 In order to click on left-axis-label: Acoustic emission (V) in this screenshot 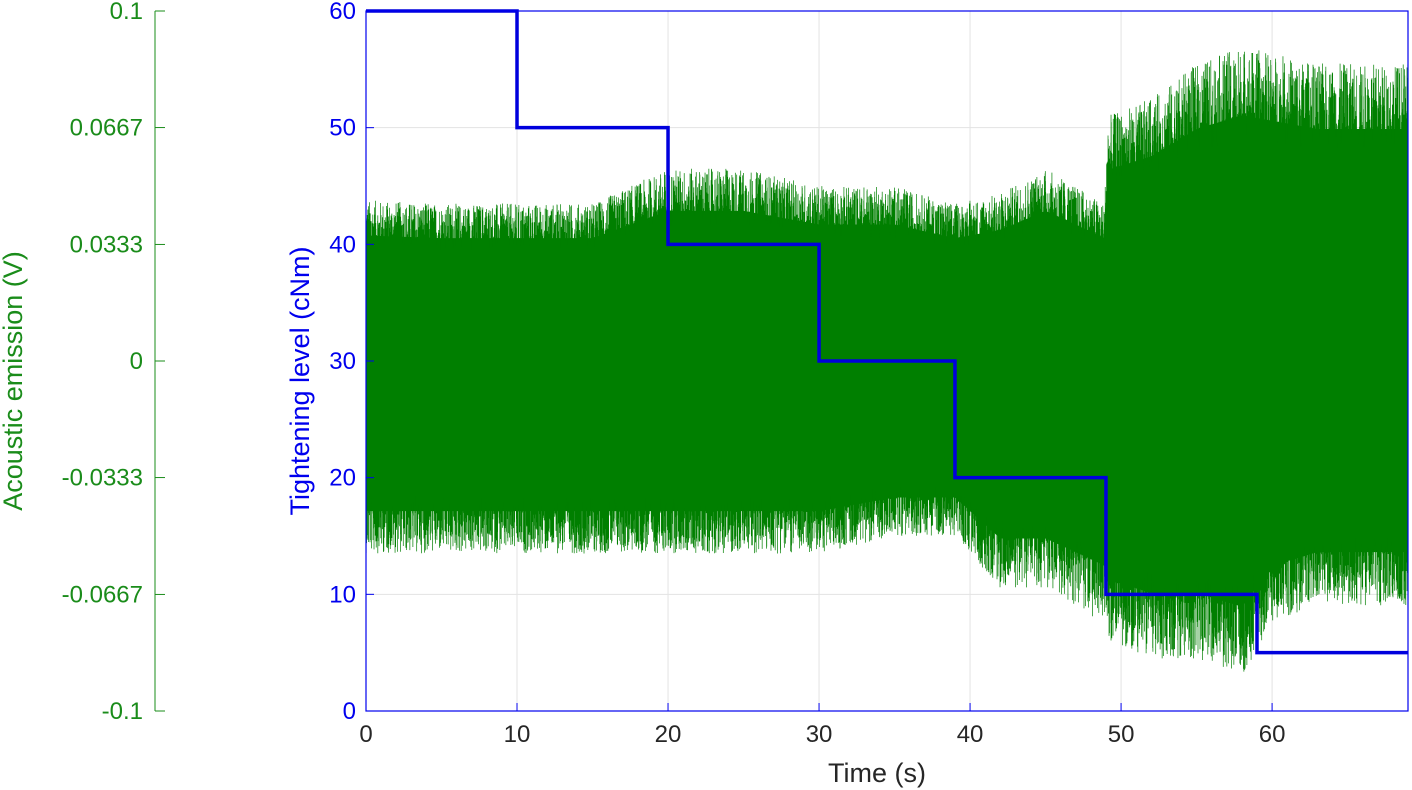, I will do `click(14, 381)`.